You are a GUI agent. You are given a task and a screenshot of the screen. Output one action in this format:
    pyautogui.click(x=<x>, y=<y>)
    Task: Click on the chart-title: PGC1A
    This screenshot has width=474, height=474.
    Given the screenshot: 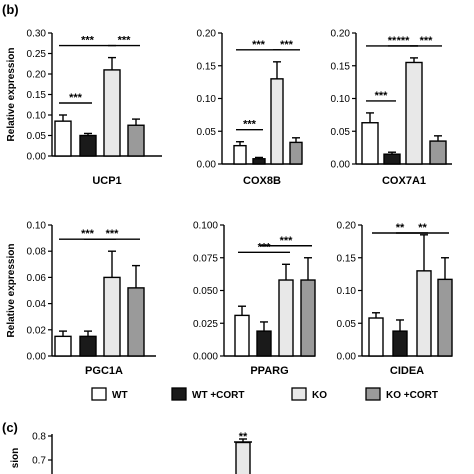 What is the action you would take?
    pyautogui.click(x=104, y=371)
    